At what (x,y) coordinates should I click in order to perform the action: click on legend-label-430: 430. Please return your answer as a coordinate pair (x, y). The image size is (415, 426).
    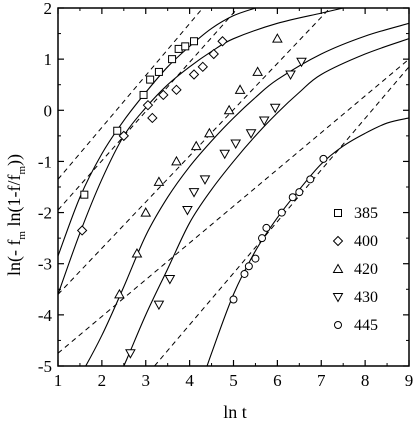
    Looking at the image, I should click on (366, 297).